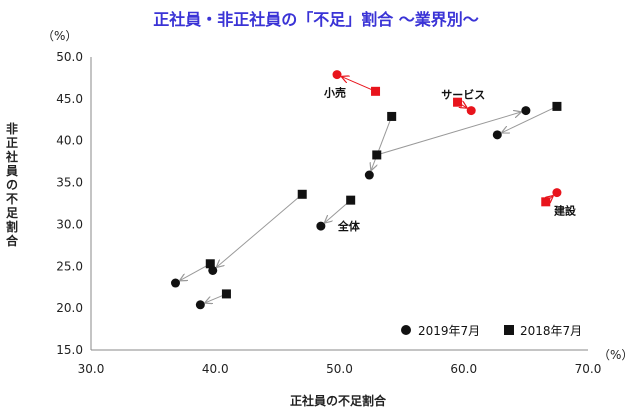 Image resolution: width=640 pixels, height=412 pixels. Describe the element at coordinates (69, 183) in the screenshot. I see `y-tick-label: 35.0` at that location.